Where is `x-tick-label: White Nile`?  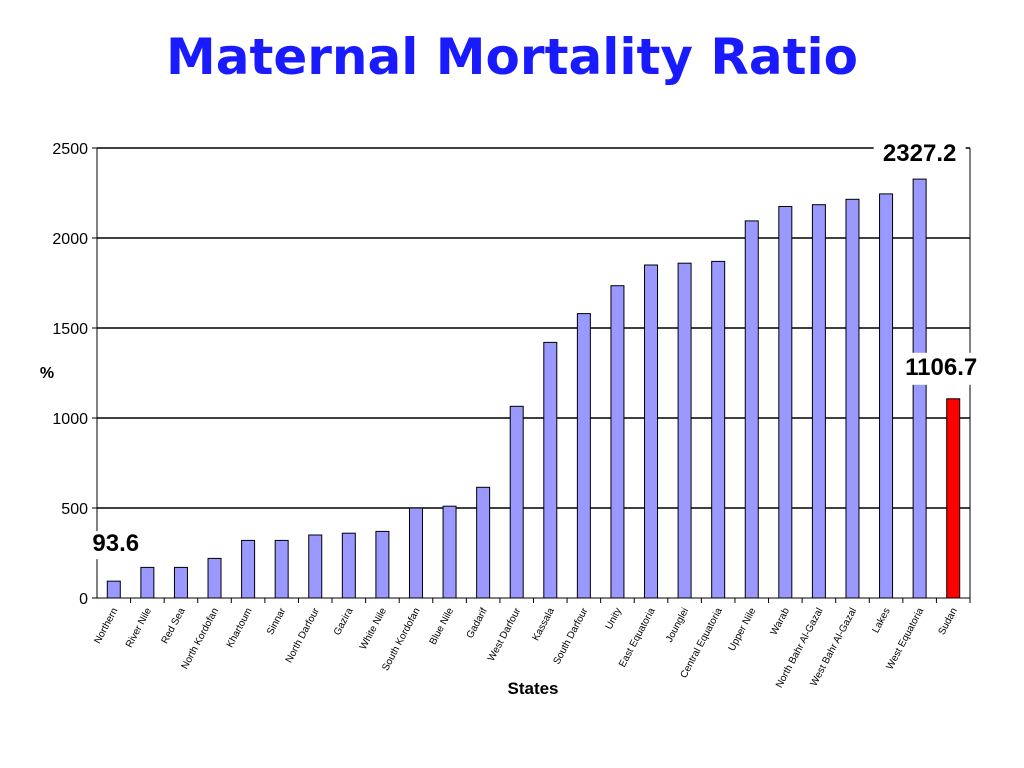 x-tick-label: White Nile is located at coordinates (373, 629).